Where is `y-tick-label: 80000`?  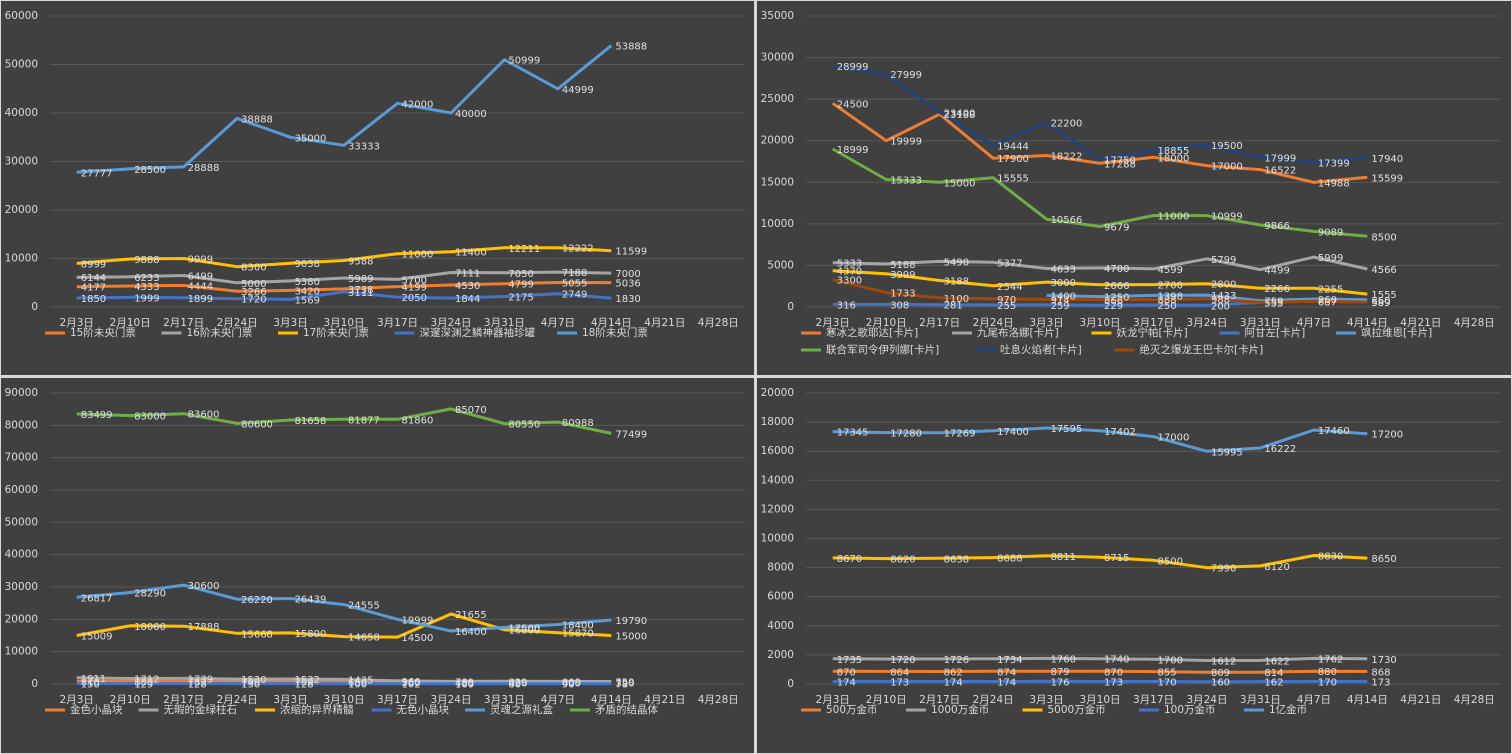 y-tick-label: 80000 is located at coordinates (21, 425).